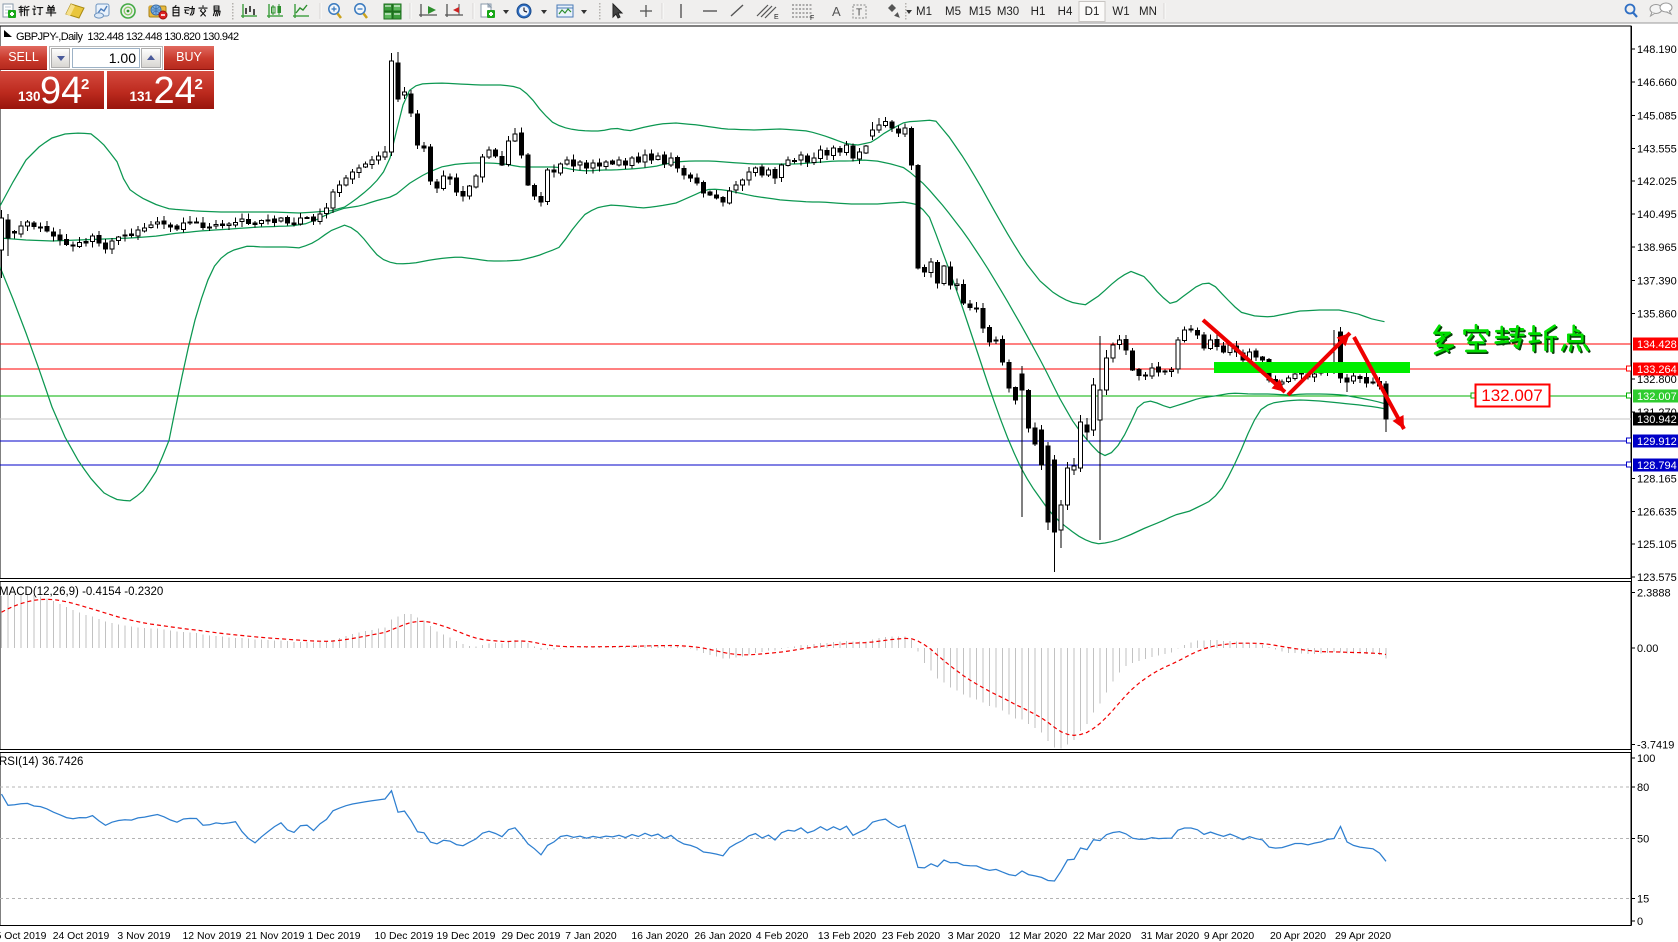 Image resolution: width=1678 pixels, height=942 pixels. I want to click on svg-text: 145.085, so click(1657, 117).